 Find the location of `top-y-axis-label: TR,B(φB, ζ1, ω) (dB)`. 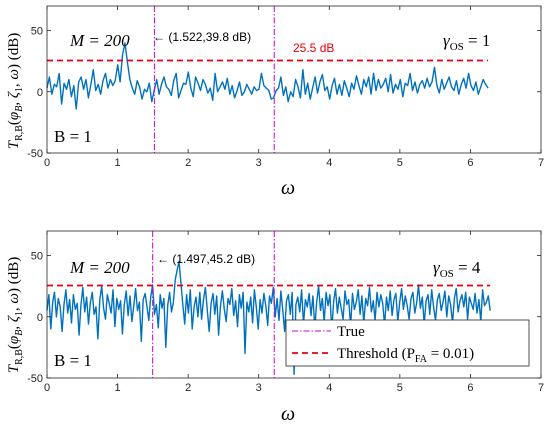

top-y-axis-label: TR,B(φB, ζ1, ω) (dB) is located at coordinates (15, 91).